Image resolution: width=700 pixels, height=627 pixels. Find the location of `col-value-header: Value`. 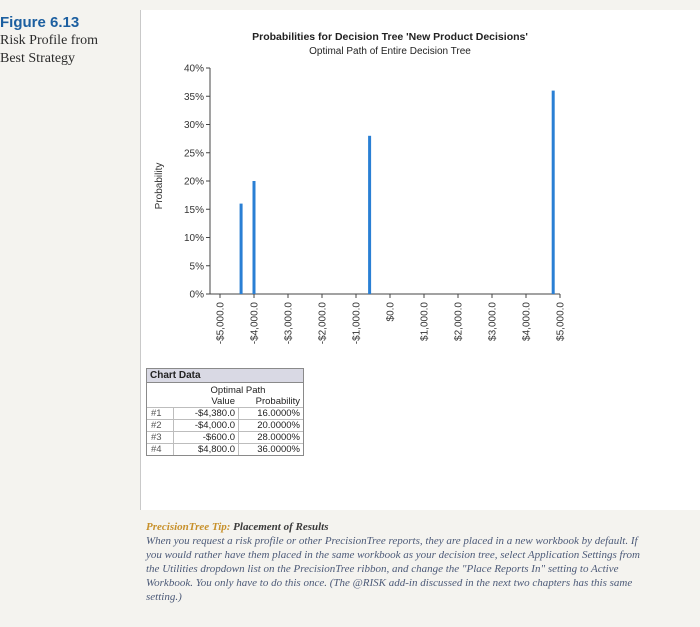

col-value-header: Value is located at coordinates (223, 401).